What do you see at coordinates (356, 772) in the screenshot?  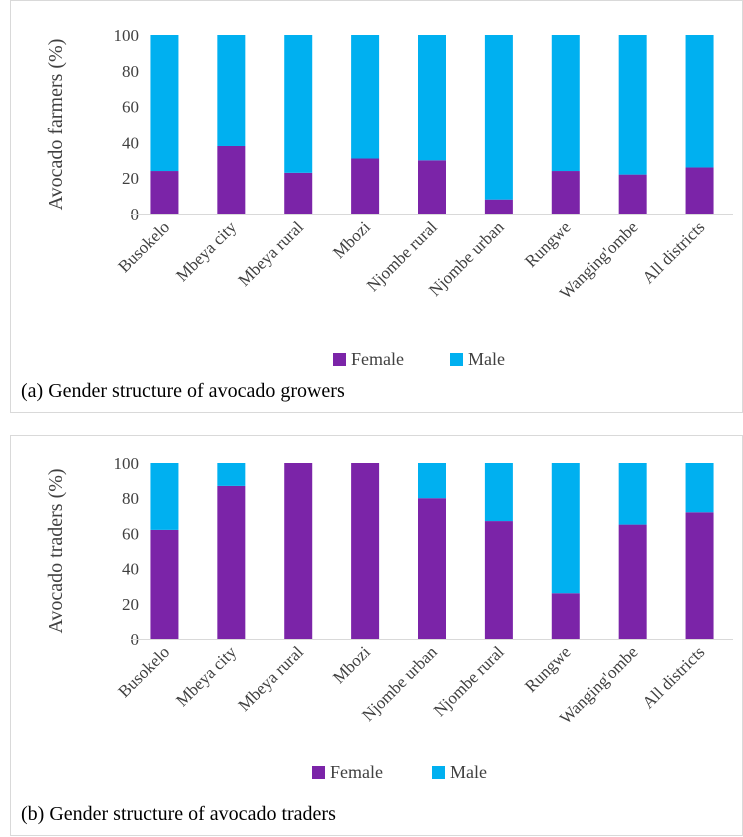 I see `traders-legend-female-label: Female` at bounding box center [356, 772].